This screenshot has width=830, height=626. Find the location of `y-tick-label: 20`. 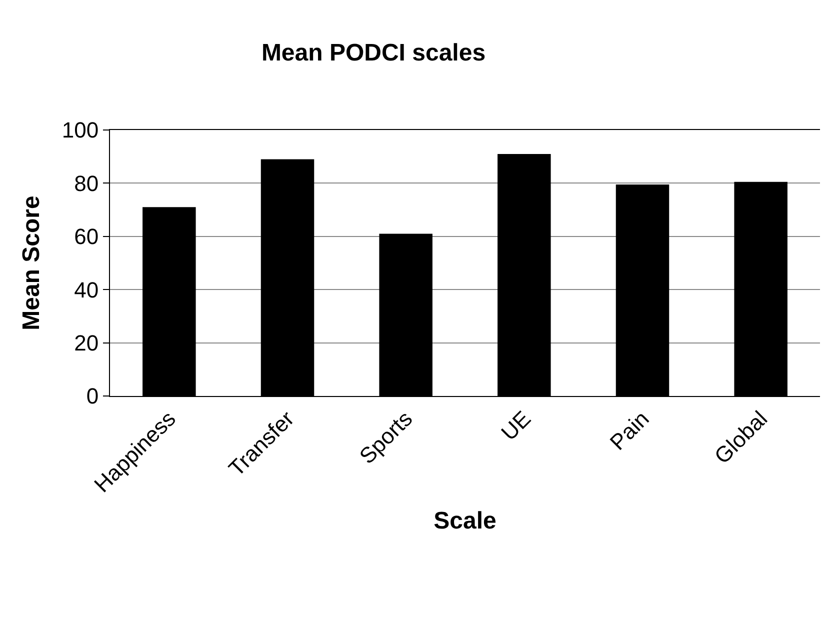

y-tick-label: 20 is located at coordinates (86, 343).